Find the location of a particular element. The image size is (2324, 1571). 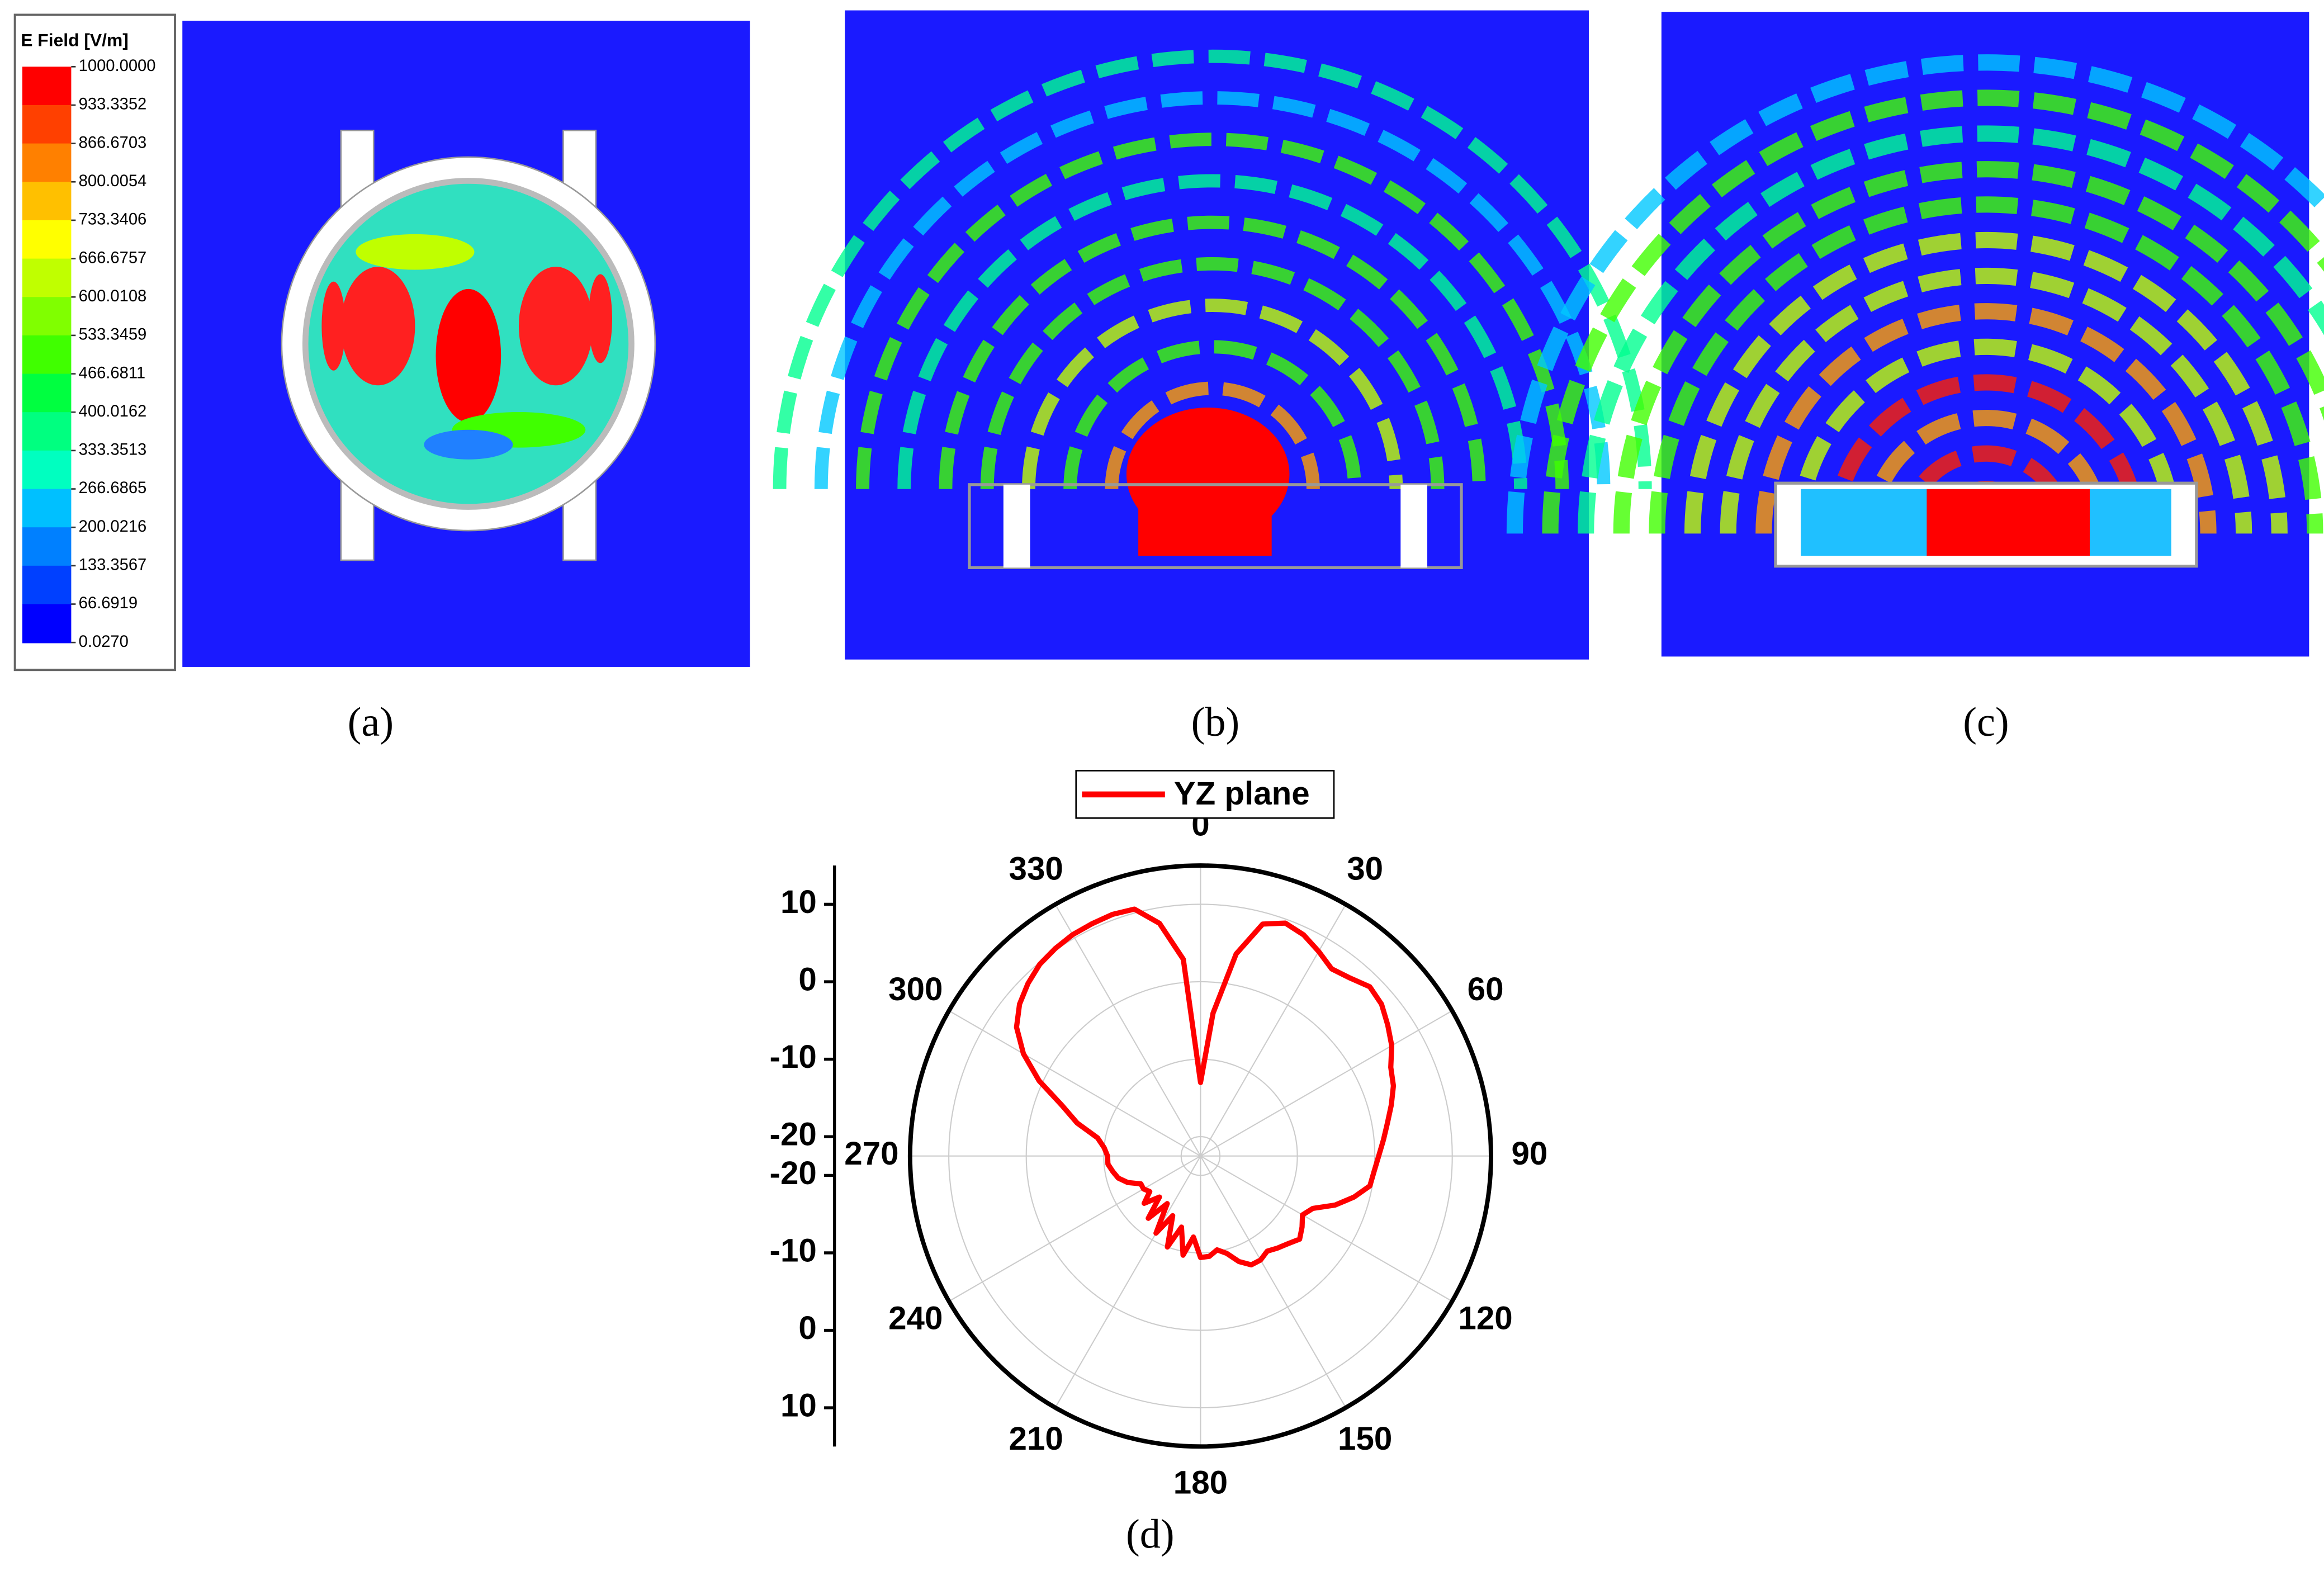

colorbar-label: 200.0216 is located at coordinates (113, 527).